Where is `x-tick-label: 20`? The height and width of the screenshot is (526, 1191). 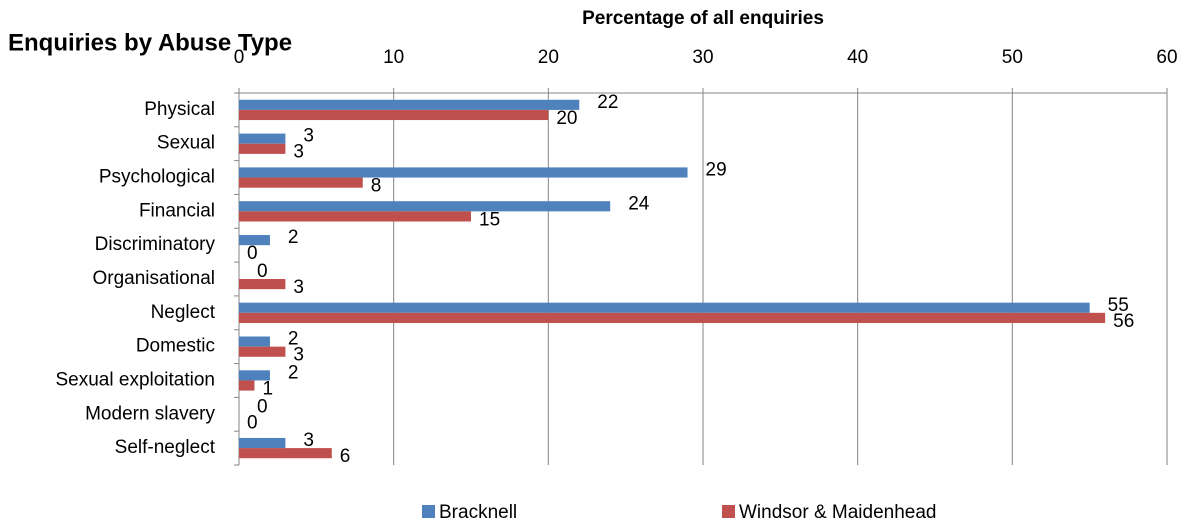 x-tick-label: 20 is located at coordinates (548, 57).